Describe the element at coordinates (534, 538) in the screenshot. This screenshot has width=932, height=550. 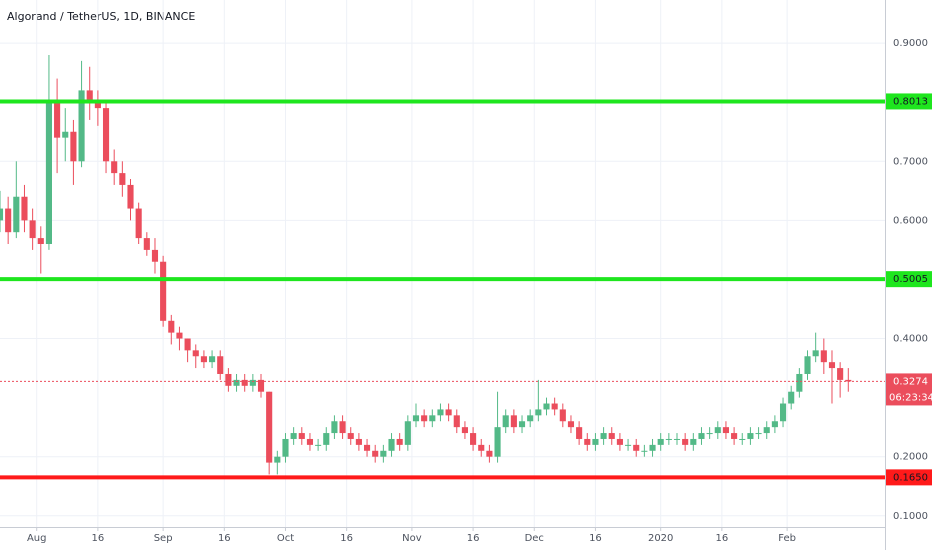
I see `x-tick-label: Dec` at that location.